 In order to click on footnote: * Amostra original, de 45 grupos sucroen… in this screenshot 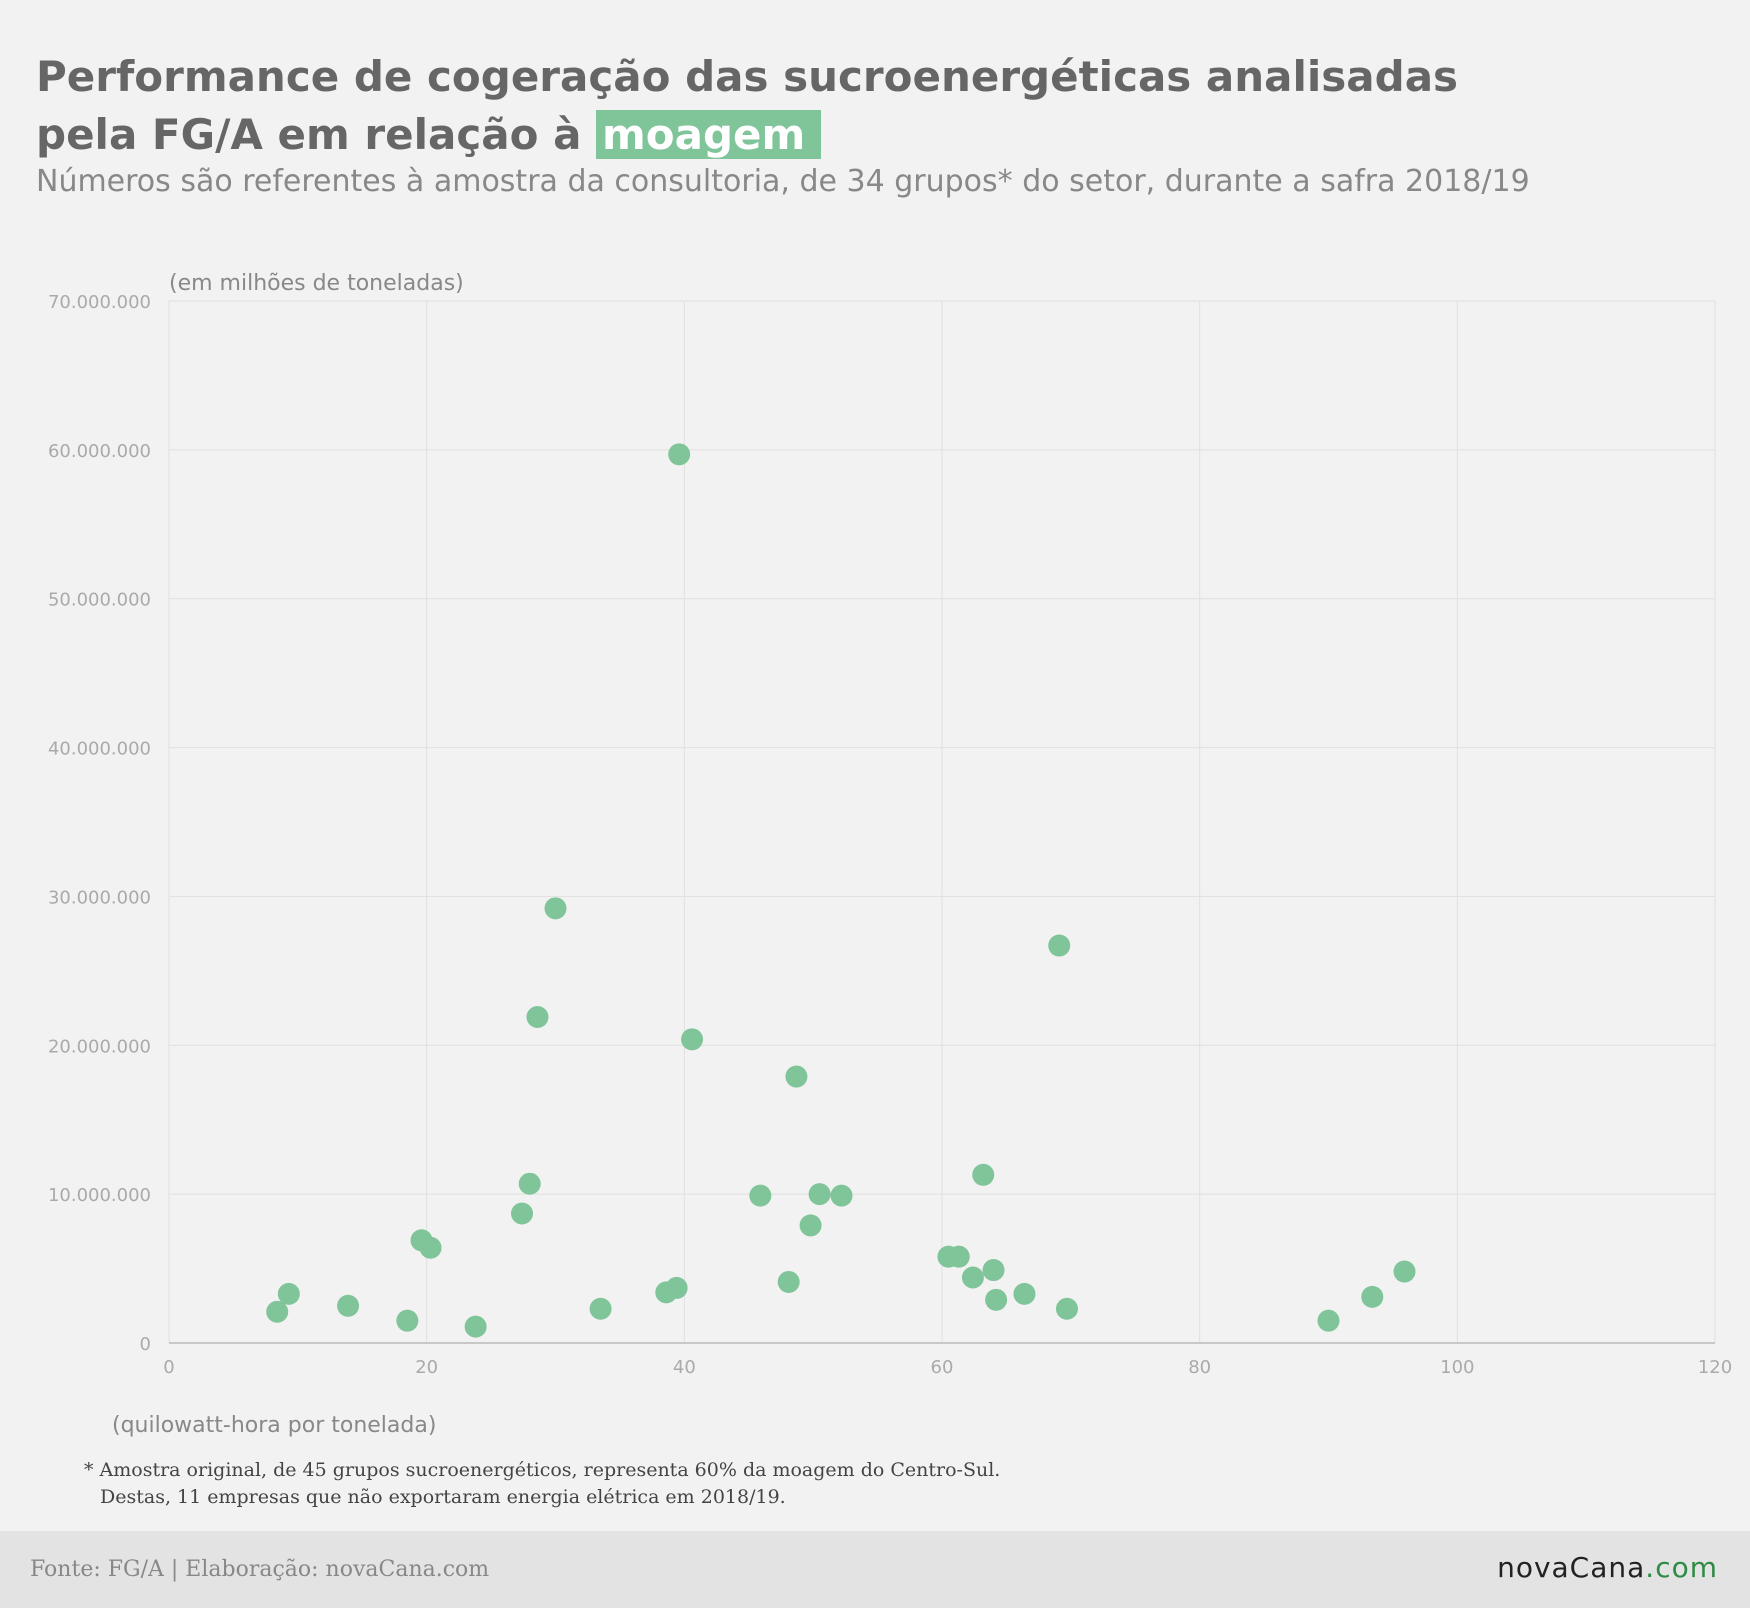, I will do `click(542, 1484)`.